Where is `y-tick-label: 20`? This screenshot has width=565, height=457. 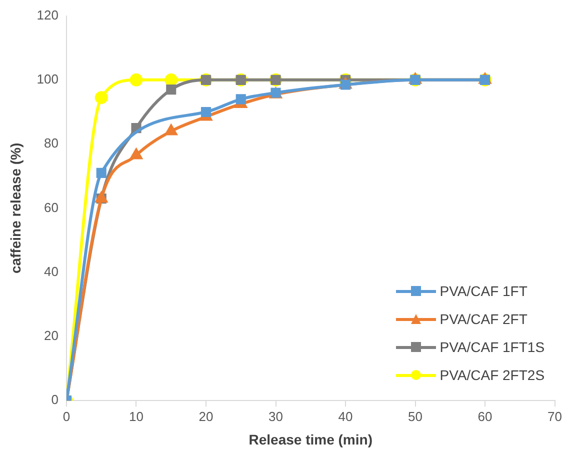 y-tick-label: 20 is located at coordinates (51, 336).